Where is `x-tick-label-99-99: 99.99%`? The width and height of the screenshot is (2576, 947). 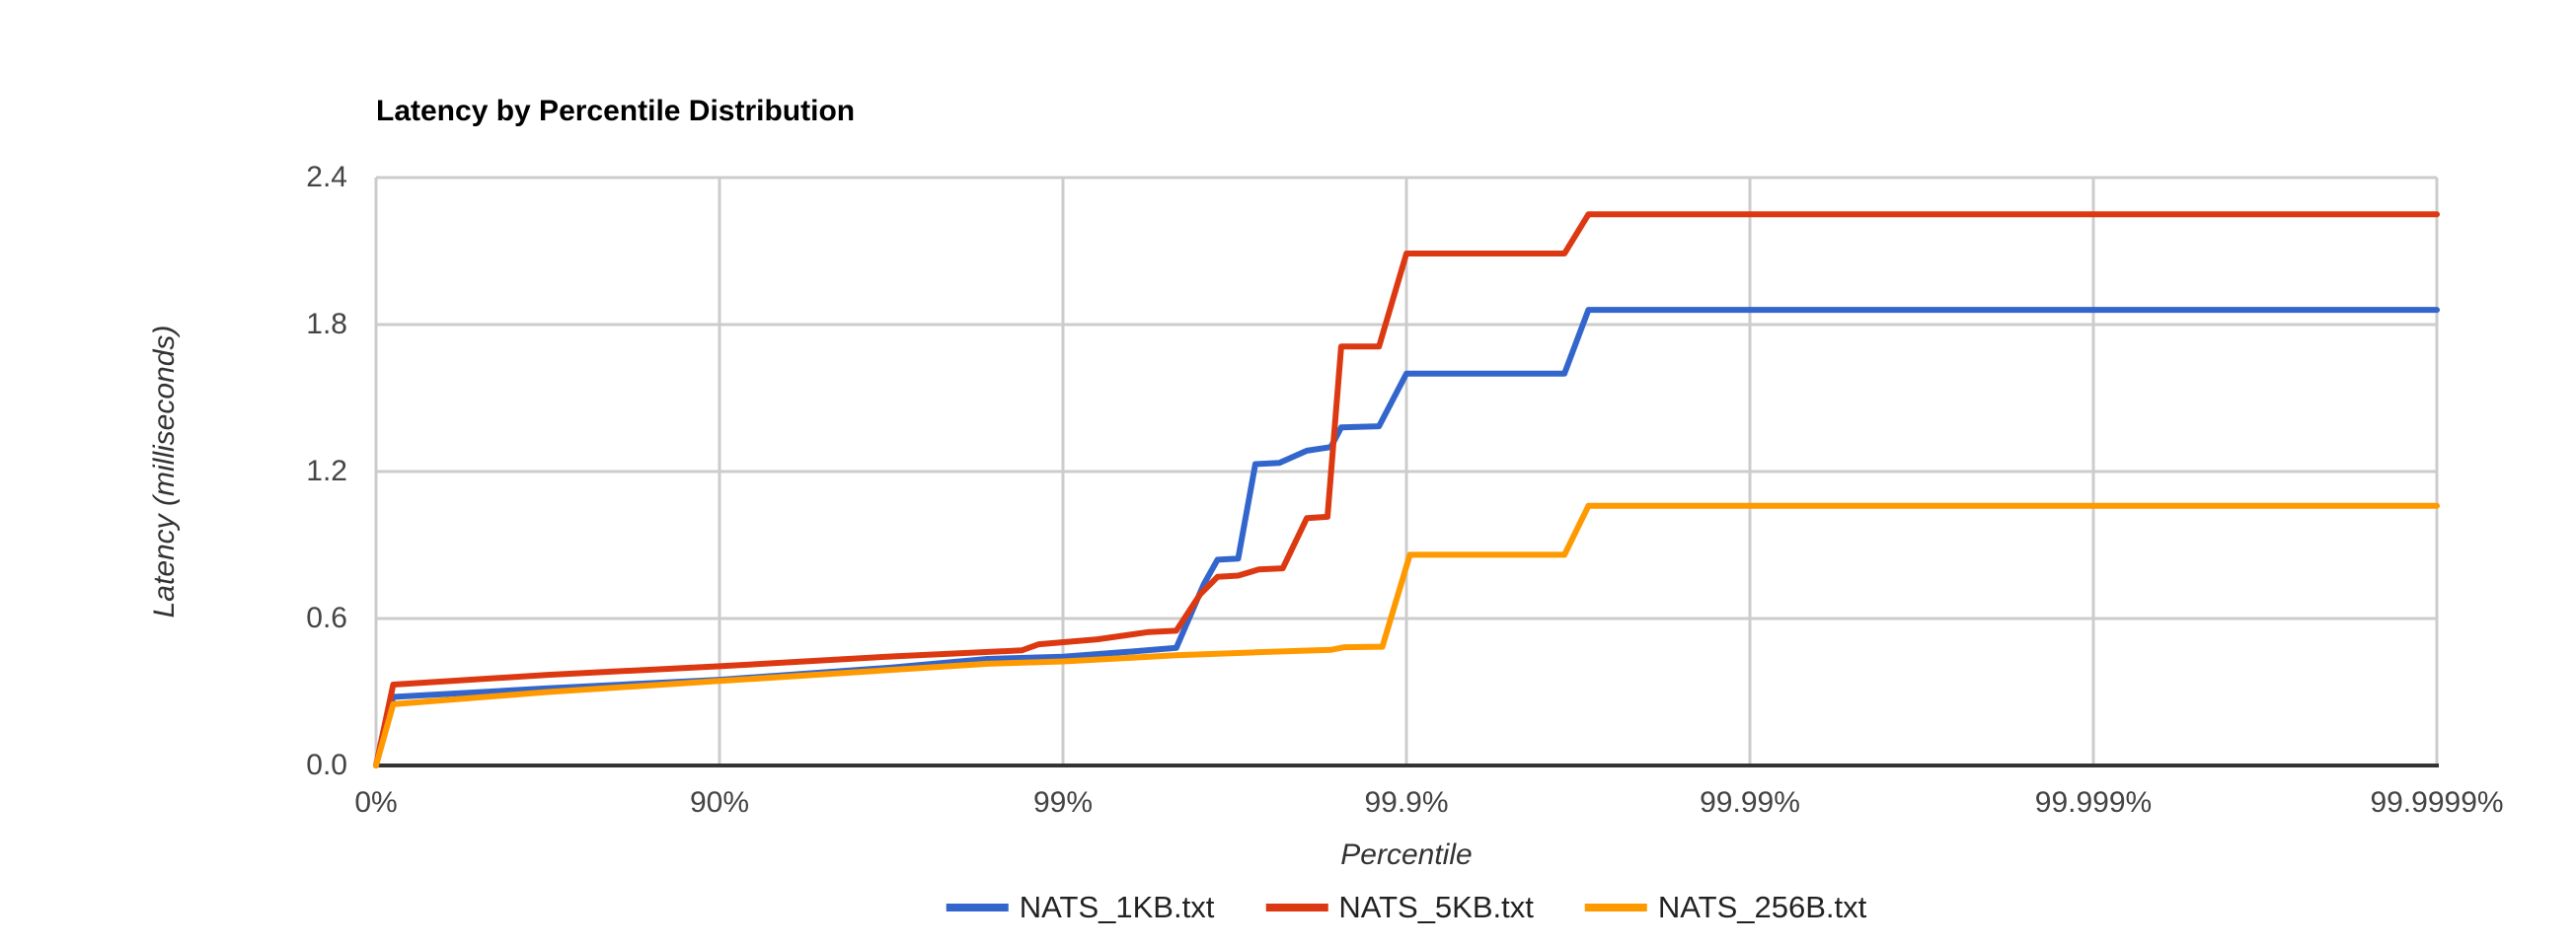
x-tick-label-99-99: 99.99% is located at coordinates (1750, 802).